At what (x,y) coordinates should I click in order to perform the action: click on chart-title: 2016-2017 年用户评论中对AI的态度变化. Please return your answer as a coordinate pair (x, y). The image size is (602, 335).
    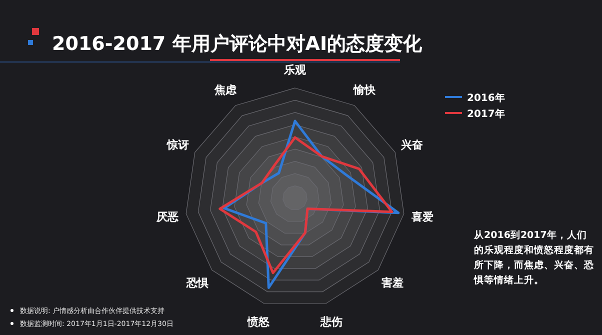
    Looking at the image, I should click on (238, 44).